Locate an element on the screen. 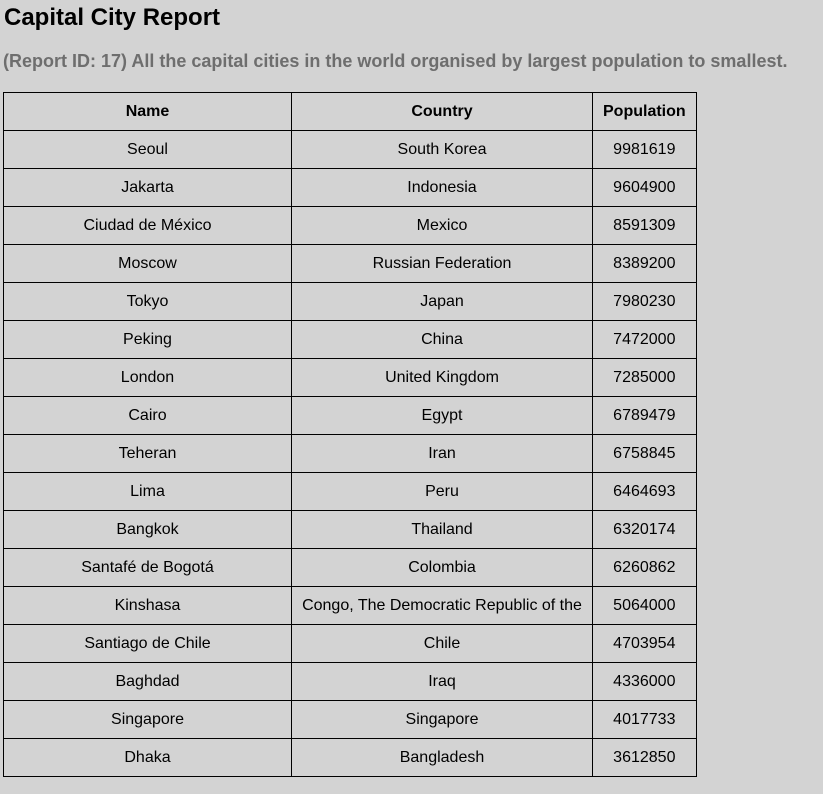 The image size is (823, 794). cell-country: Japan is located at coordinates (442, 301).